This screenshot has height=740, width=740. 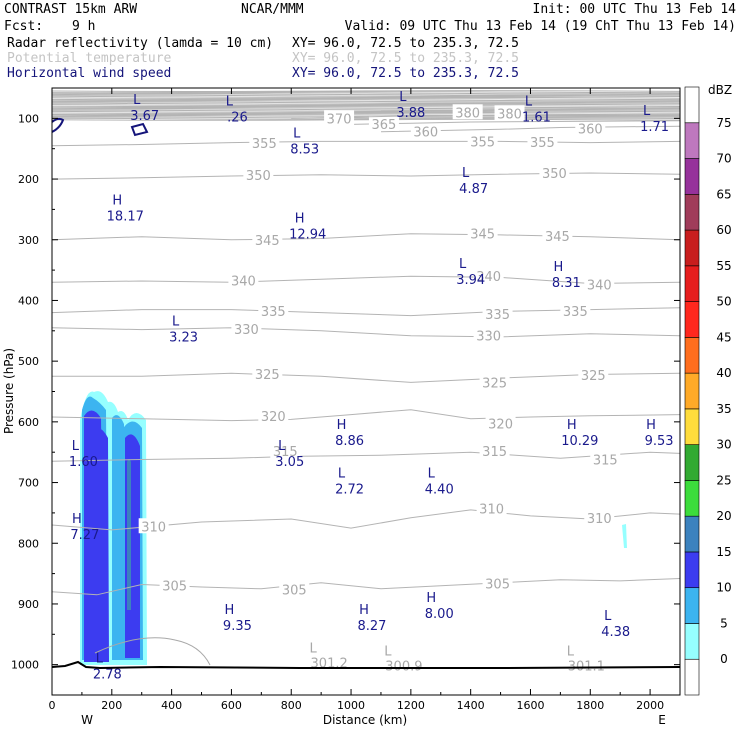 What do you see at coordinates (289, 462) in the screenshot?
I see `wind-extremum-value: 3.05` at bounding box center [289, 462].